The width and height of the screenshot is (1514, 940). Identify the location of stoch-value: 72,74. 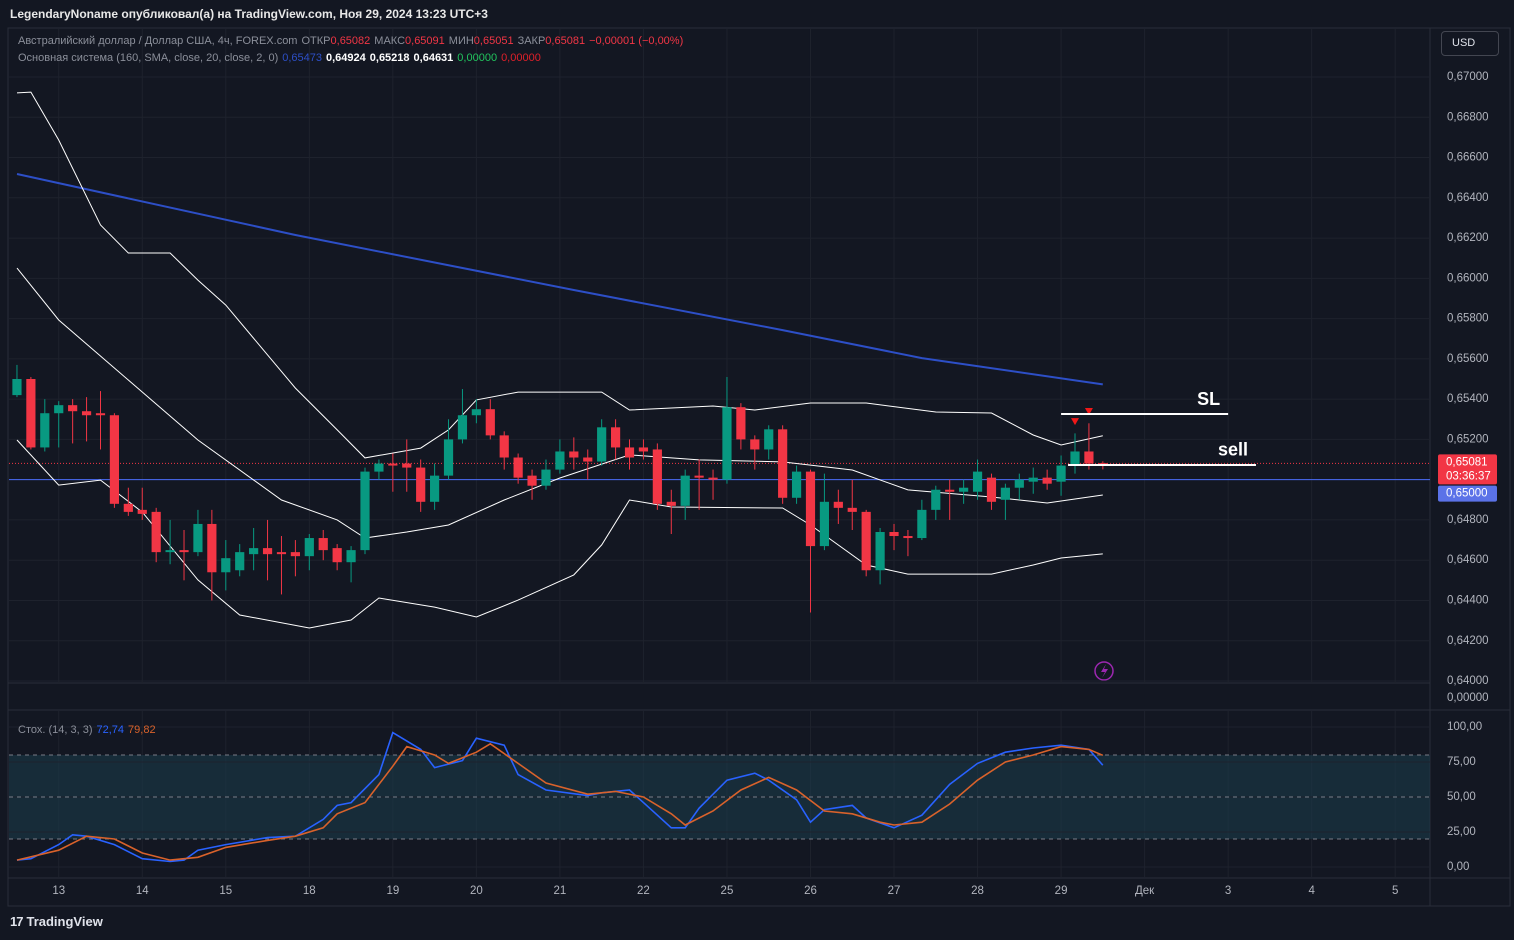
(110, 730).